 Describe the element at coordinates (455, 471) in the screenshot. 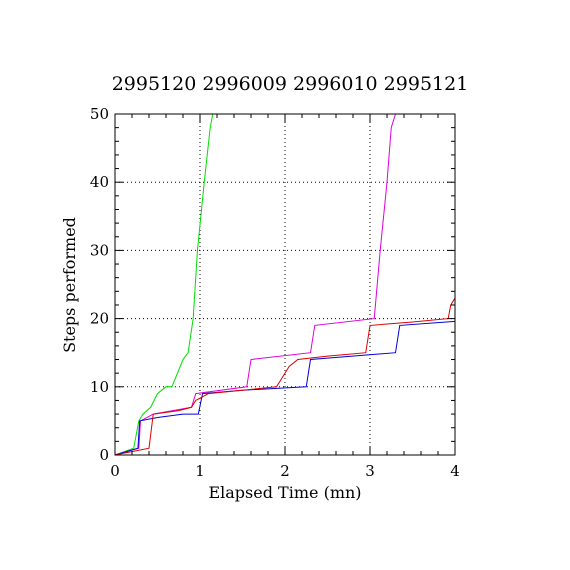

I see `x-tick-label: 4` at that location.